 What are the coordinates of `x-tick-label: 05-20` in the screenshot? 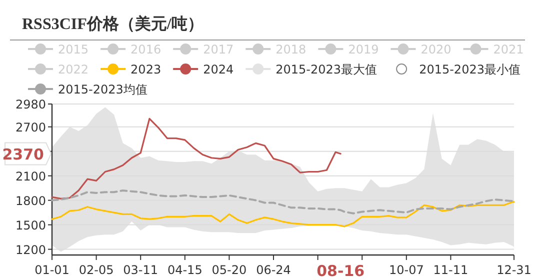 It's located at (229, 270).